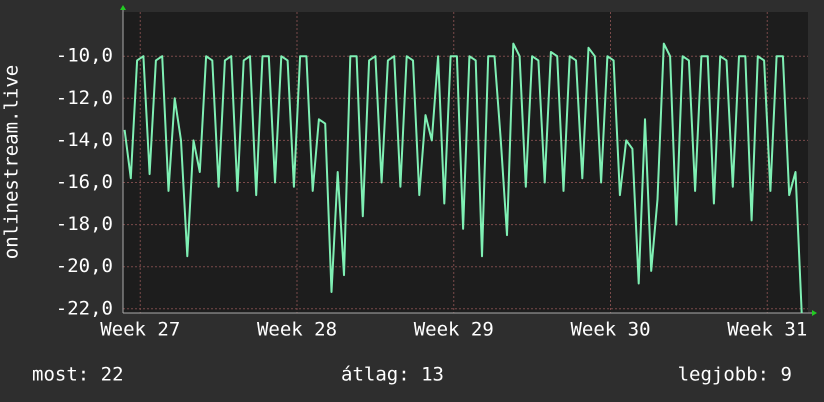 The width and height of the screenshot is (824, 402). What do you see at coordinates (12, 162) in the screenshot?
I see `y-axis-label: onlinestream.live` at bounding box center [12, 162].